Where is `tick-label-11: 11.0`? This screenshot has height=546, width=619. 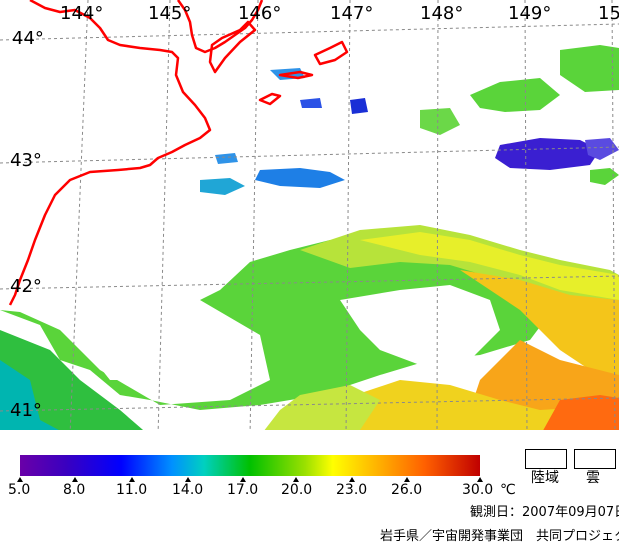
tick-label-11: 11.0 is located at coordinates (132, 490).